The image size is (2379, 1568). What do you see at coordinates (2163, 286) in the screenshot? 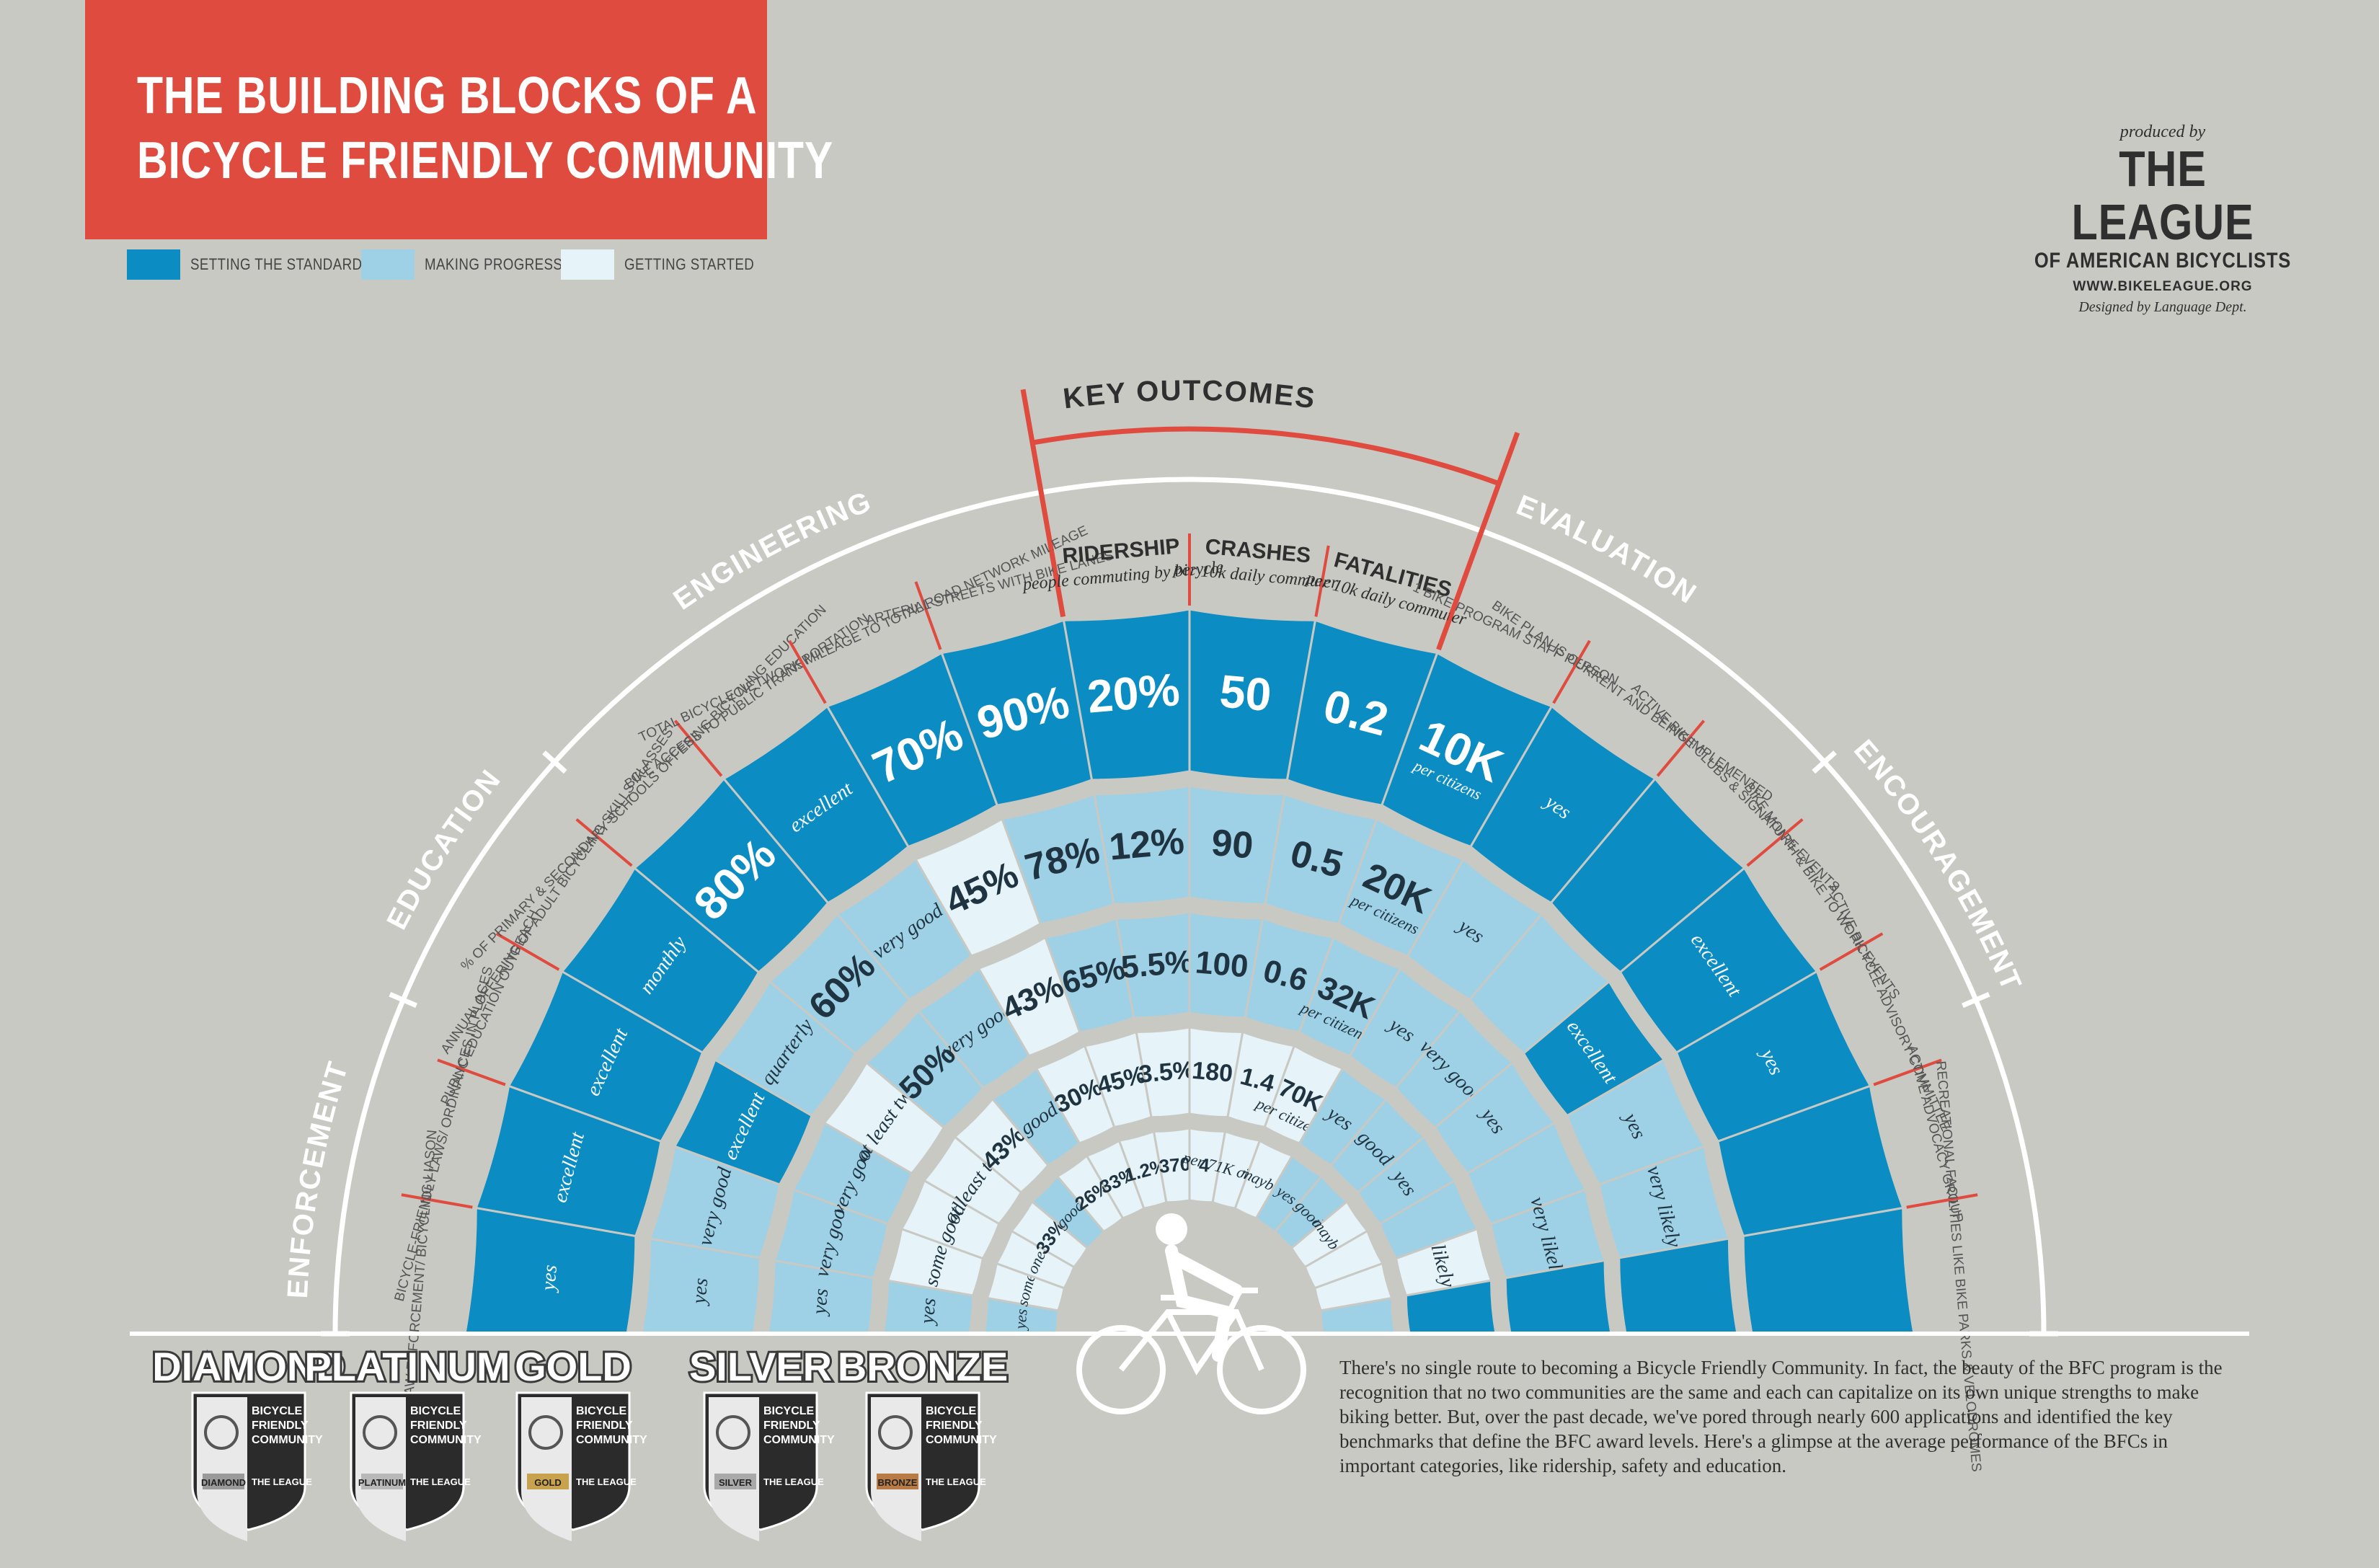
I see `league-url: WWW.BIKELEAGUE.ORG` at bounding box center [2163, 286].